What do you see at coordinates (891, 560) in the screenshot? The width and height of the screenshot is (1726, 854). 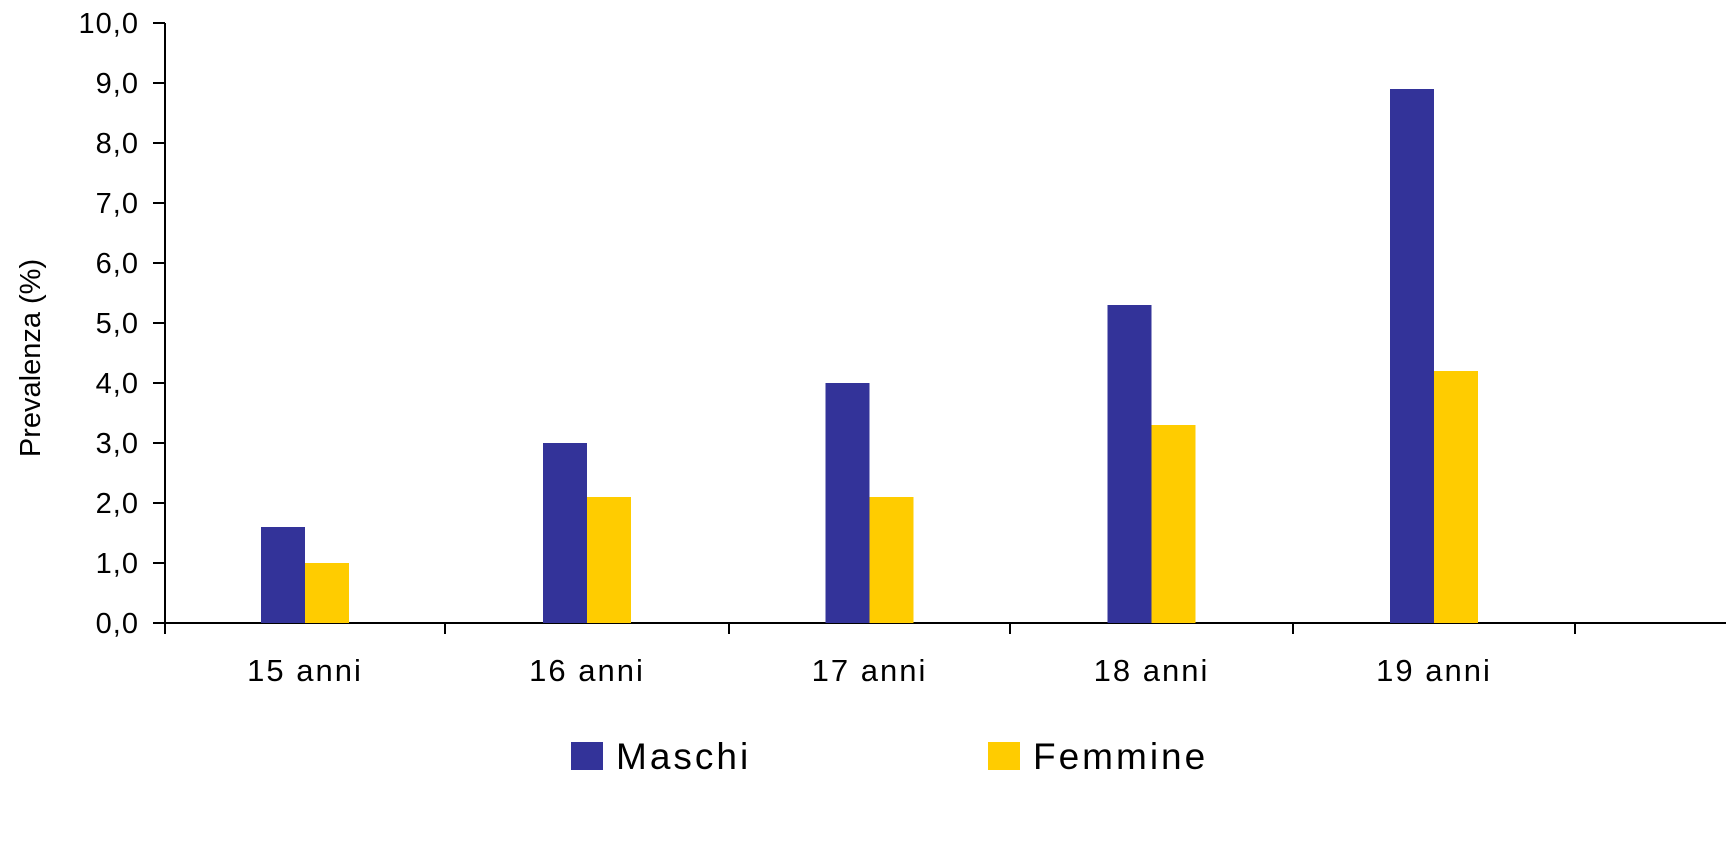 I see `bar-femmine-17-anni` at bounding box center [891, 560].